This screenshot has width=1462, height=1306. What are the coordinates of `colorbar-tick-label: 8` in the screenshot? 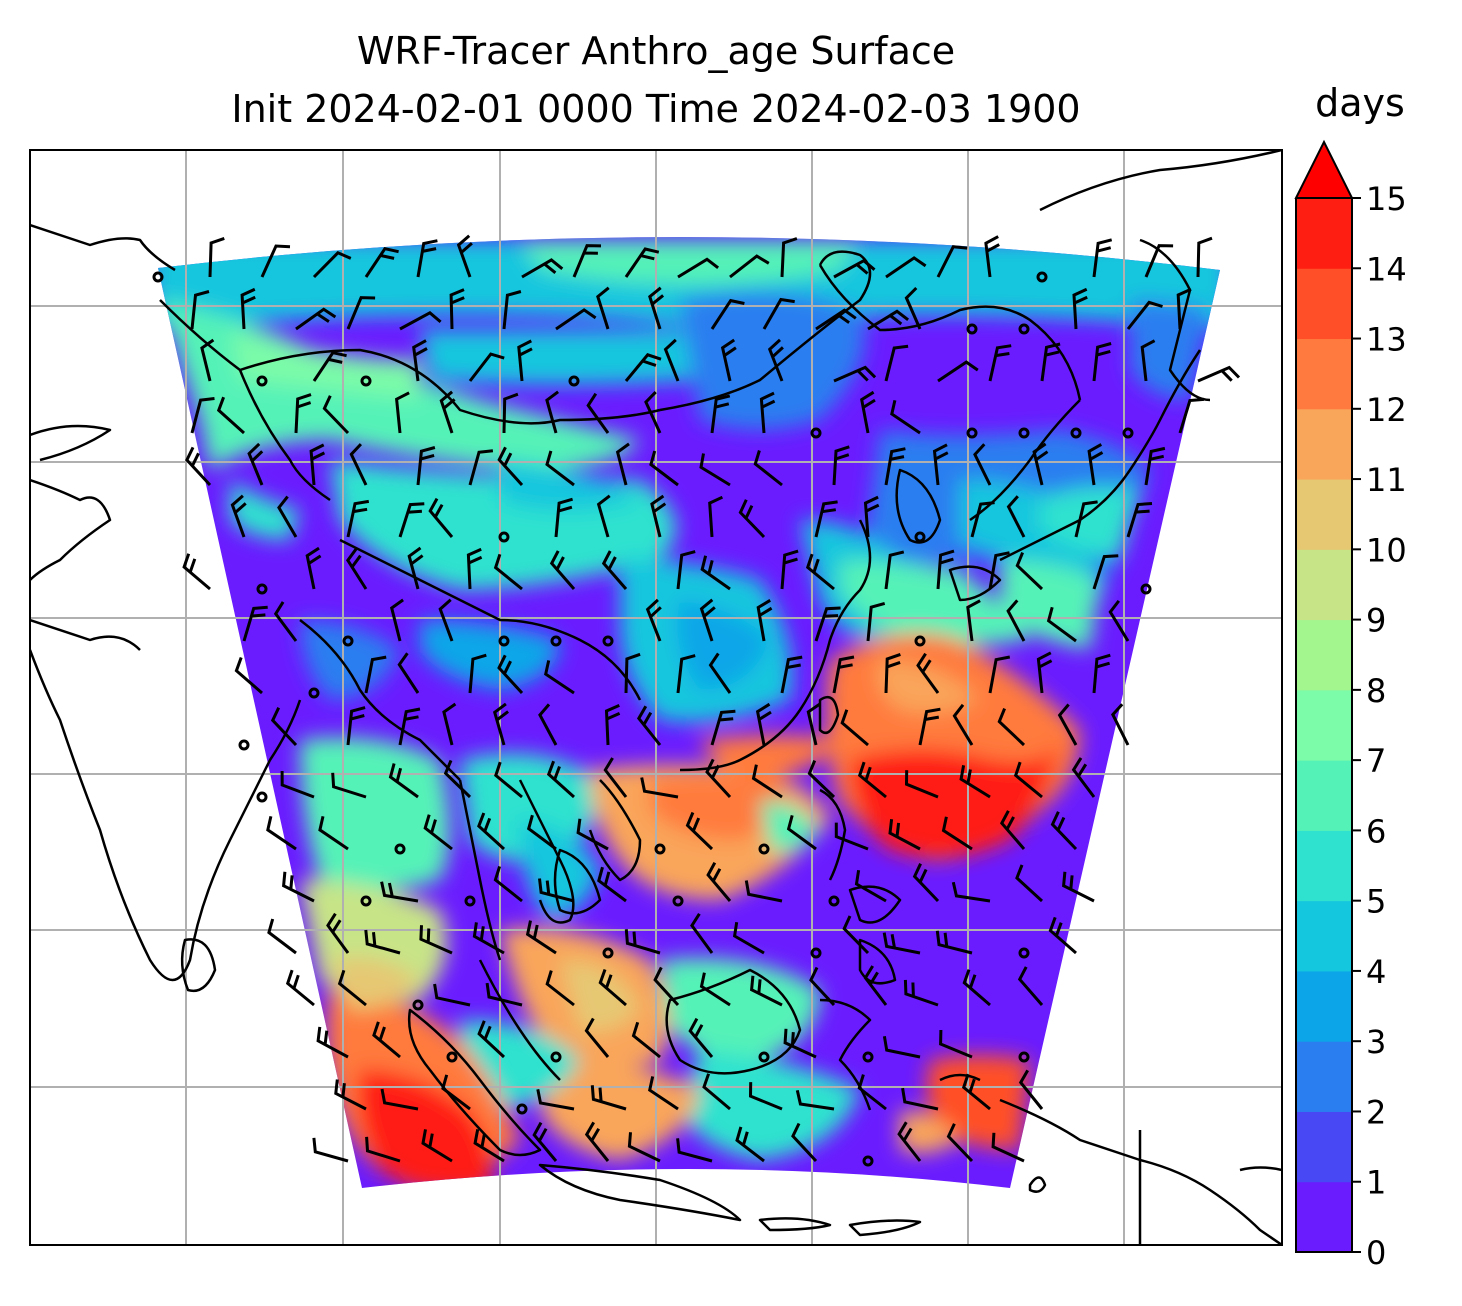 It's located at (1376, 691).